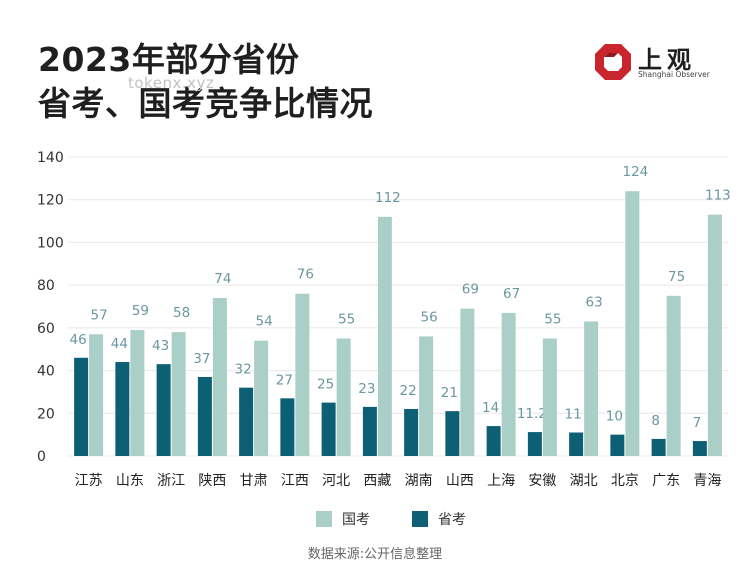 Image resolution: width=750 pixels, height=573 pixels. I want to click on x-category-label-13: 北京, so click(625, 481).